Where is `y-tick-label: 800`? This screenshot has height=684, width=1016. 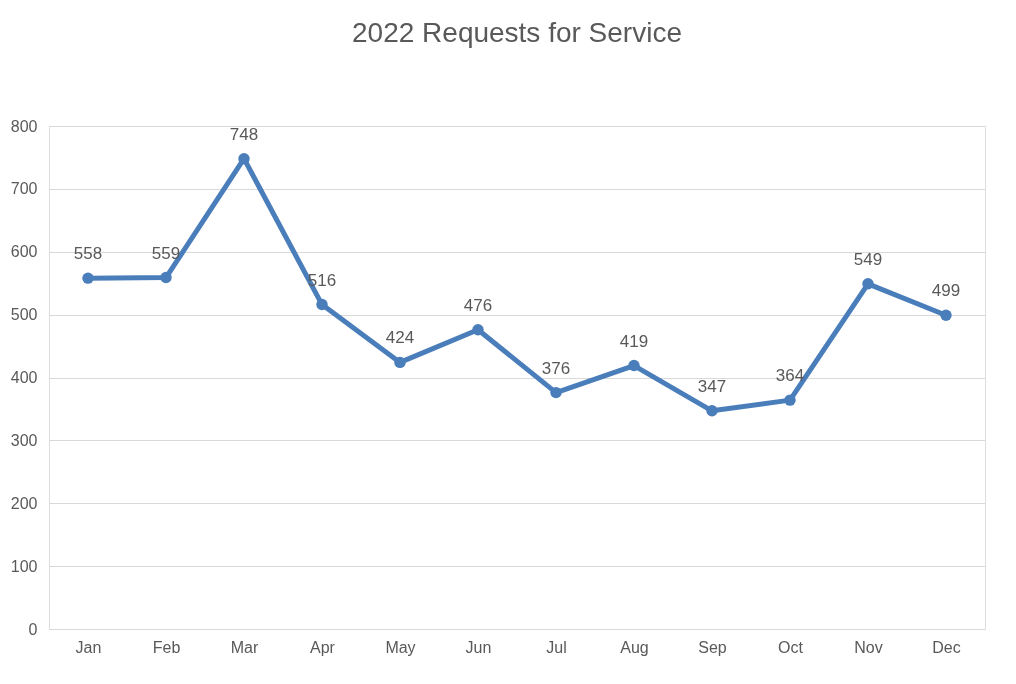
y-tick-label: 800 is located at coordinates (24, 126).